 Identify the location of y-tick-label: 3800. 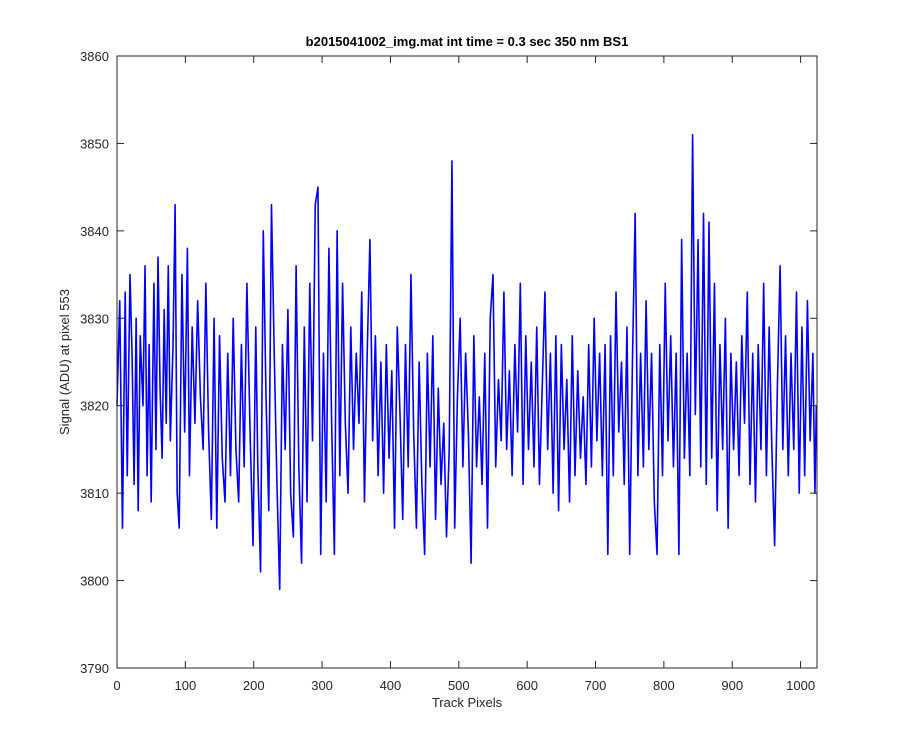
(94, 581).